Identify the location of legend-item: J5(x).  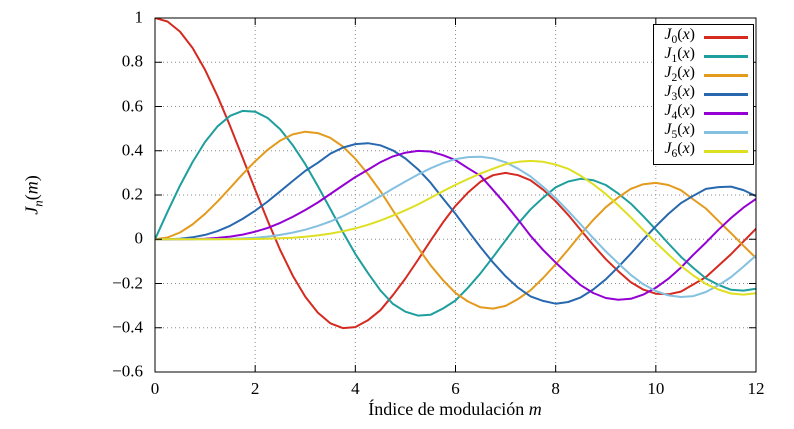
(706, 131).